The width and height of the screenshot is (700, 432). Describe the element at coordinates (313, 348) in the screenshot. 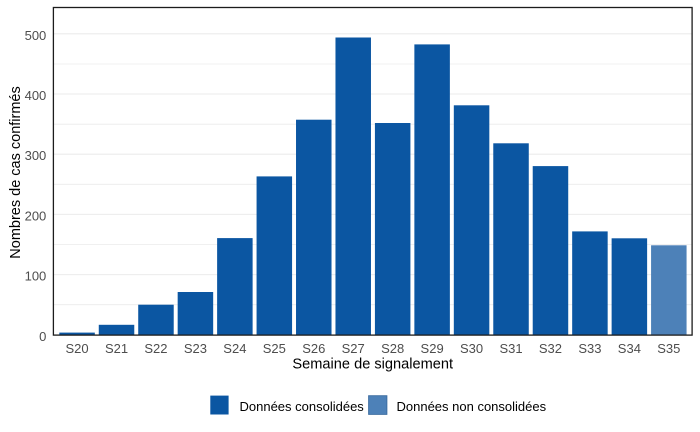

I see `svg-text: S26` at that location.